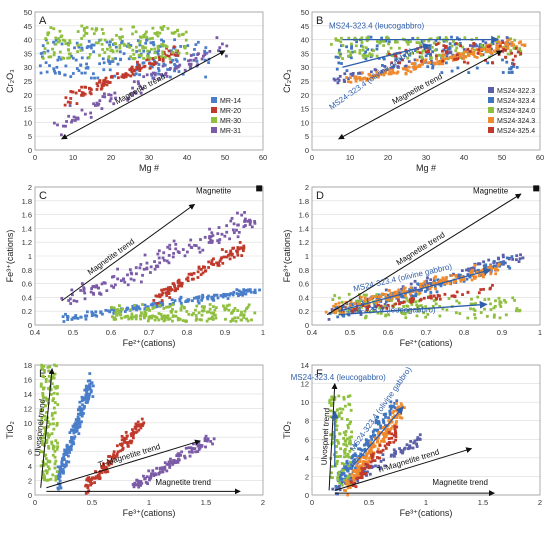 The width and height of the screenshot is (550, 537). What do you see at coordinates (287, 81) in the screenshot?
I see `y-axis-label: Cr₂O₃` at bounding box center [287, 81].